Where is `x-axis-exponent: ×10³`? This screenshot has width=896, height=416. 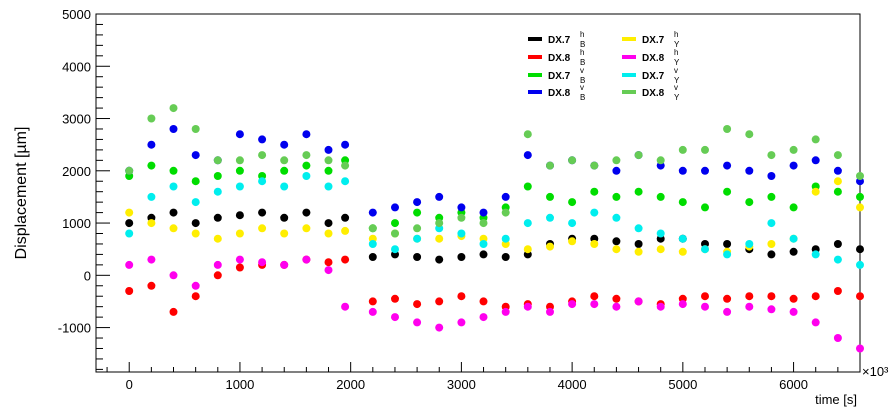
x-axis-exponent: ×10³ is located at coordinates (875, 371).